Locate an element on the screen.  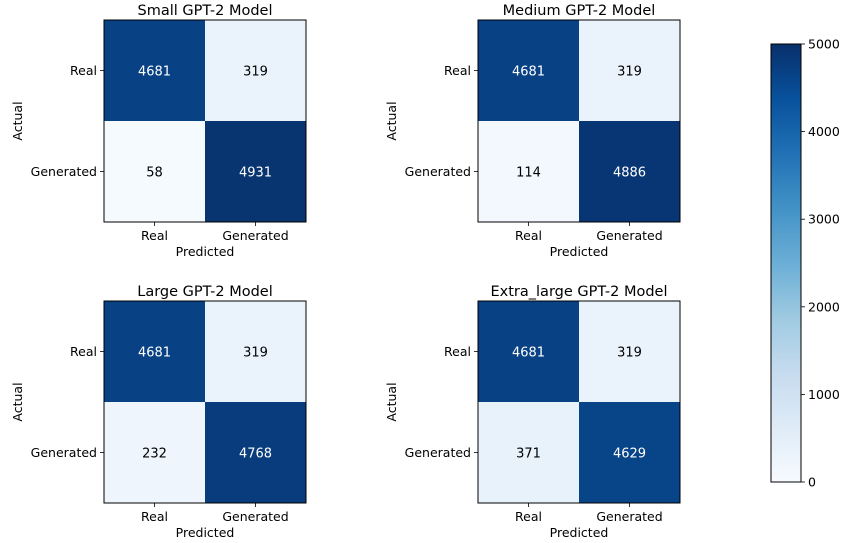
colorbar-tick-label: 0 is located at coordinates (812, 482).